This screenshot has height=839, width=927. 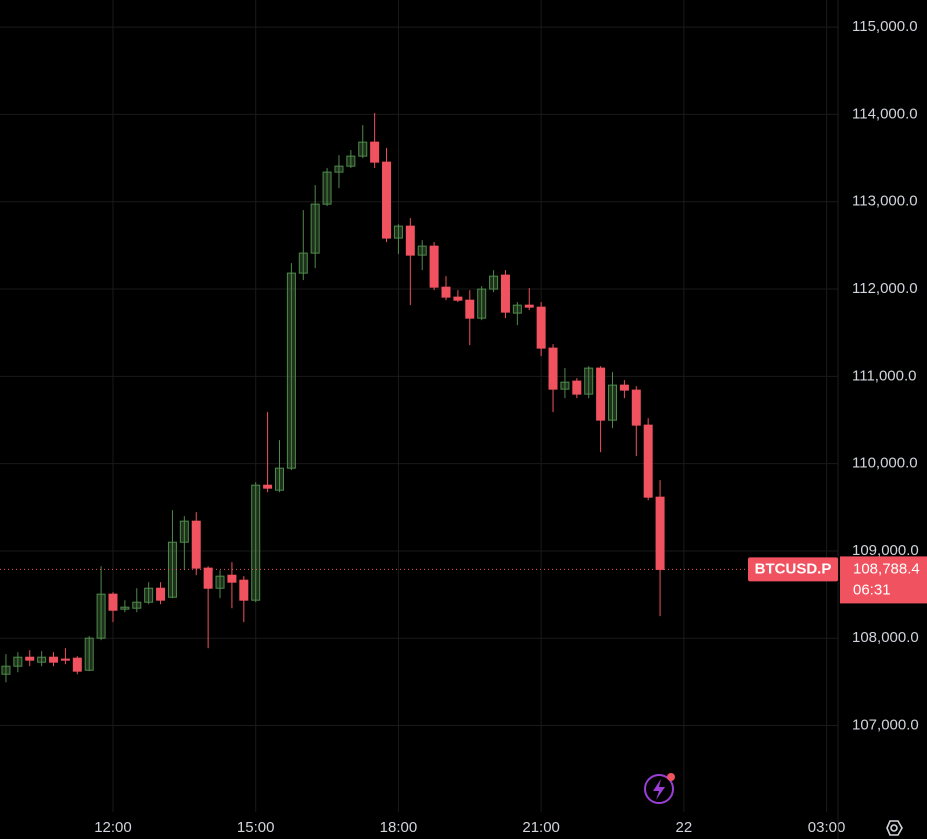 What do you see at coordinates (885, 201) in the screenshot?
I see `y-tick-label: 113,000.0` at bounding box center [885, 201].